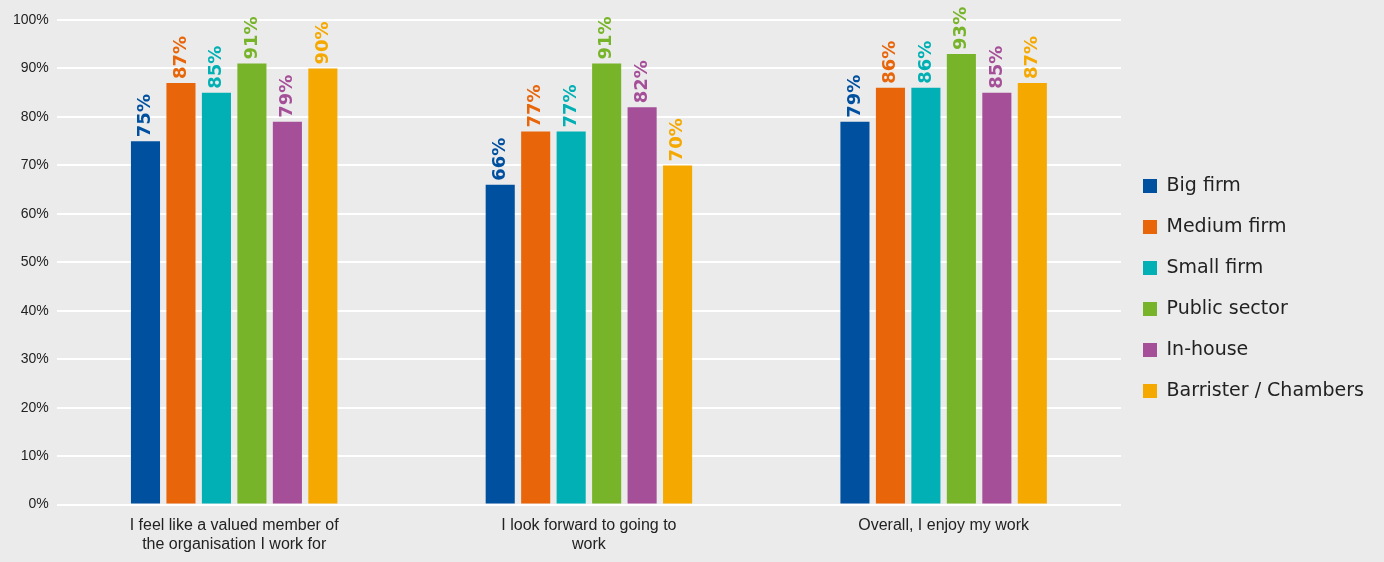 Image resolution: width=1384 pixels, height=562 pixels. I want to click on text: 66%, so click(498, 159).